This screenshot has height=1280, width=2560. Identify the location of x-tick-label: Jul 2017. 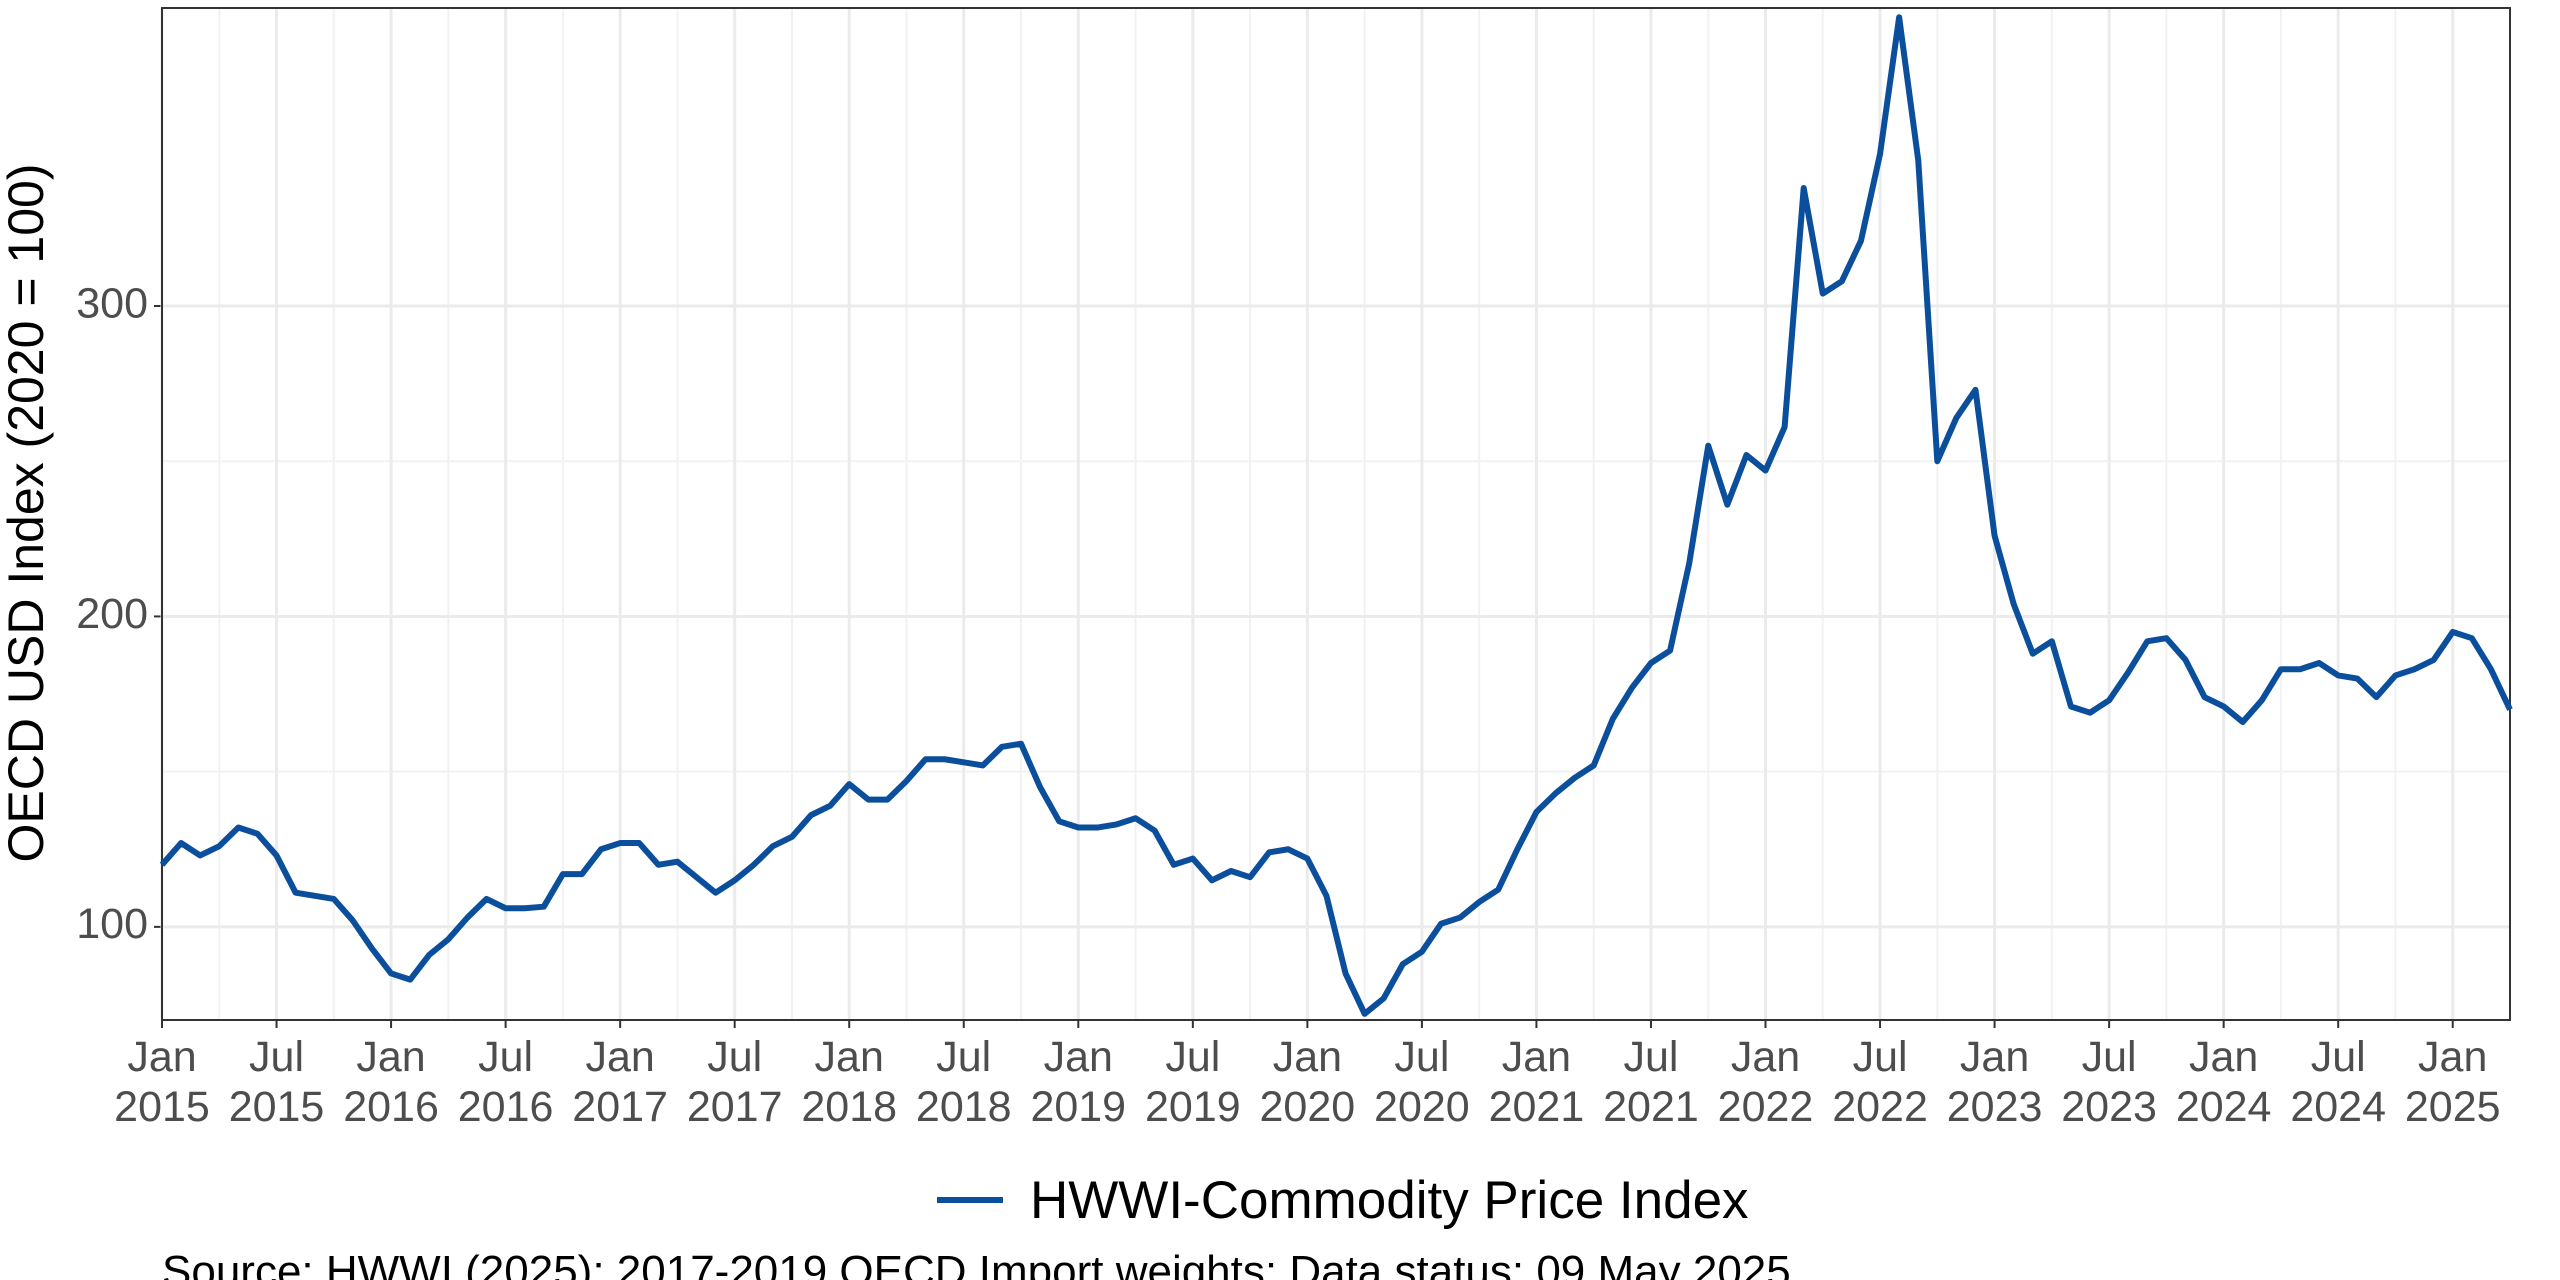
(734, 1082).